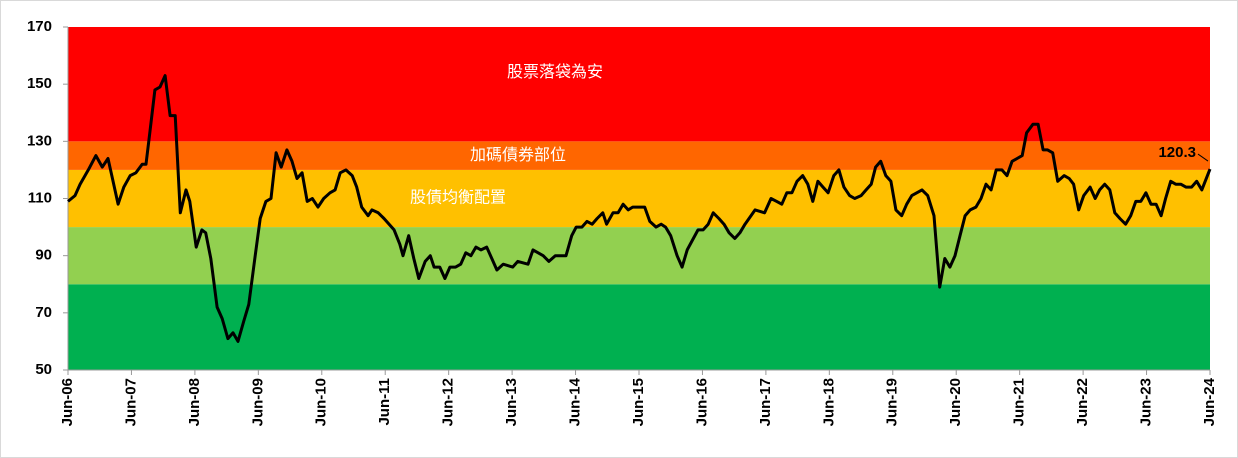 The image size is (1238, 458). Describe the element at coordinates (1209, 401) in the screenshot. I see `x-tick-label: Jun-24` at that location.